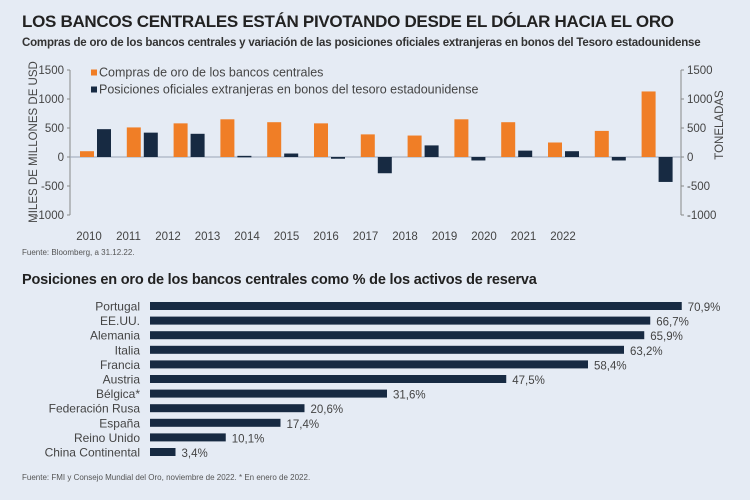 This screenshot has height=500, width=750. I want to click on right-tick-label: -1000, so click(701, 216).